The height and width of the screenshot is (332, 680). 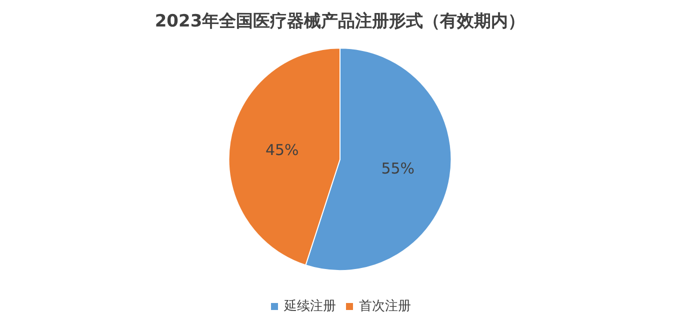 I want to click on data-label: 55%, so click(x=398, y=169).